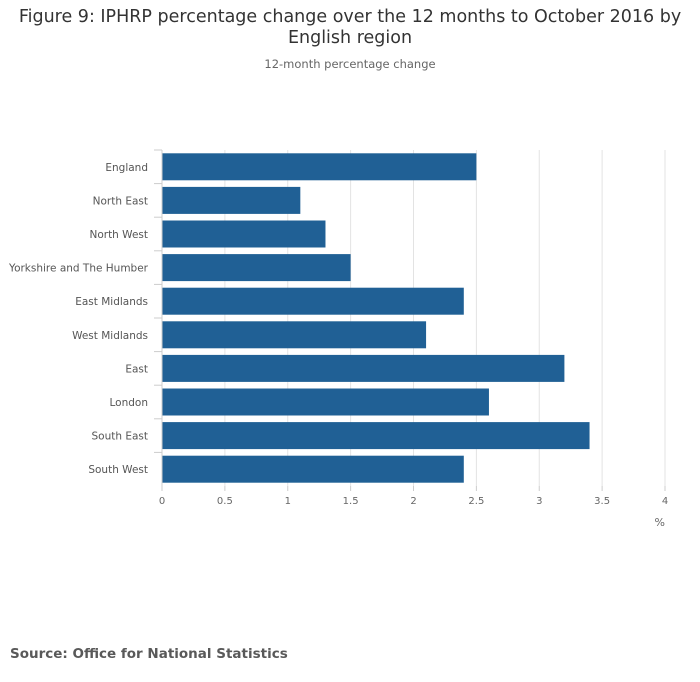 The height and width of the screenshot is (682, 700). Describe the element at coordinates (136, 369) in the screenshot. I see `y-tick-label: East` at that location.